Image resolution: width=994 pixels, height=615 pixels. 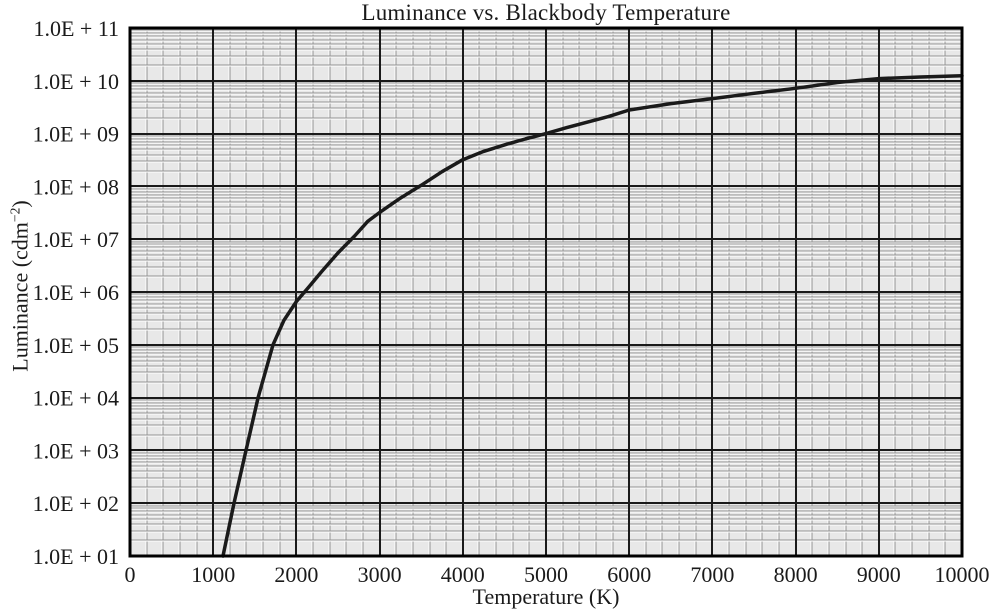 I want to click on y-axis-title: Luminance (cdm−2), so click(x=20, y=286).